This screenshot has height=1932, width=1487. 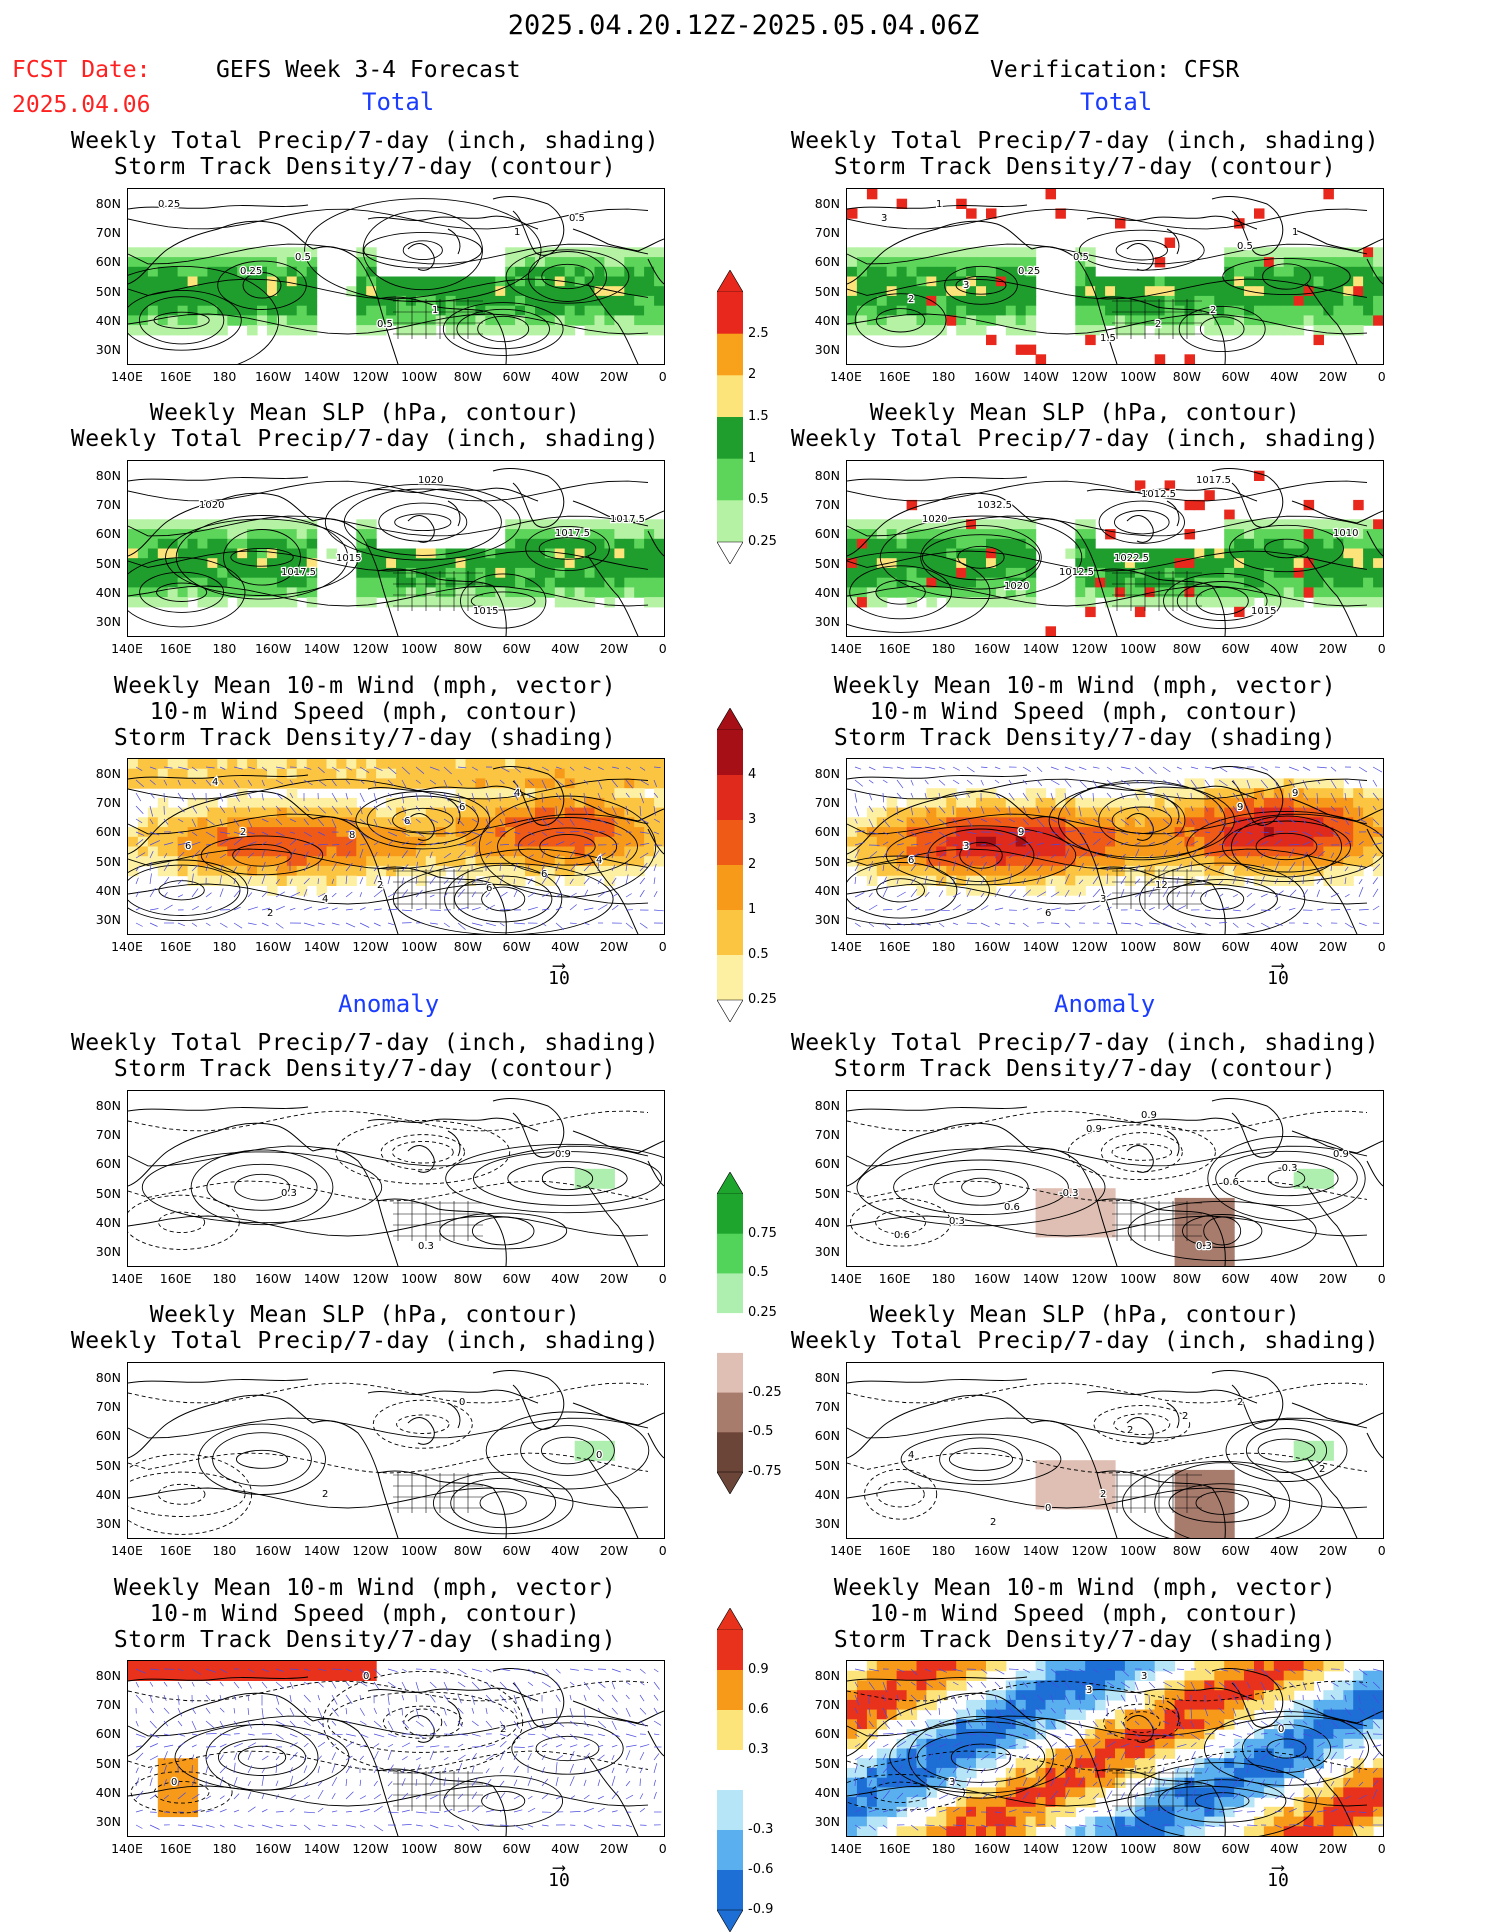 I want to click on contour-label: -0.3, so click(x=1288, y=1168).